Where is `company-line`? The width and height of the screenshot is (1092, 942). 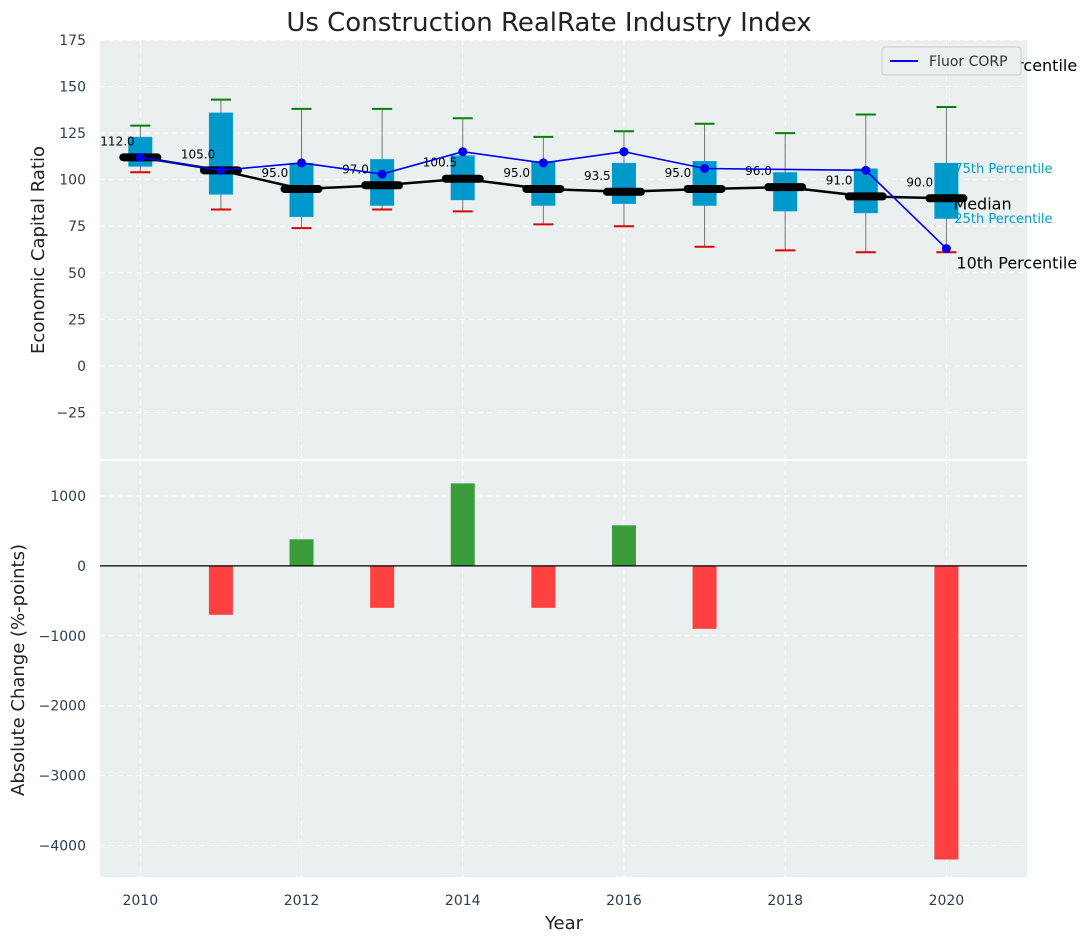 company-line is located at coordinates (543, 200).